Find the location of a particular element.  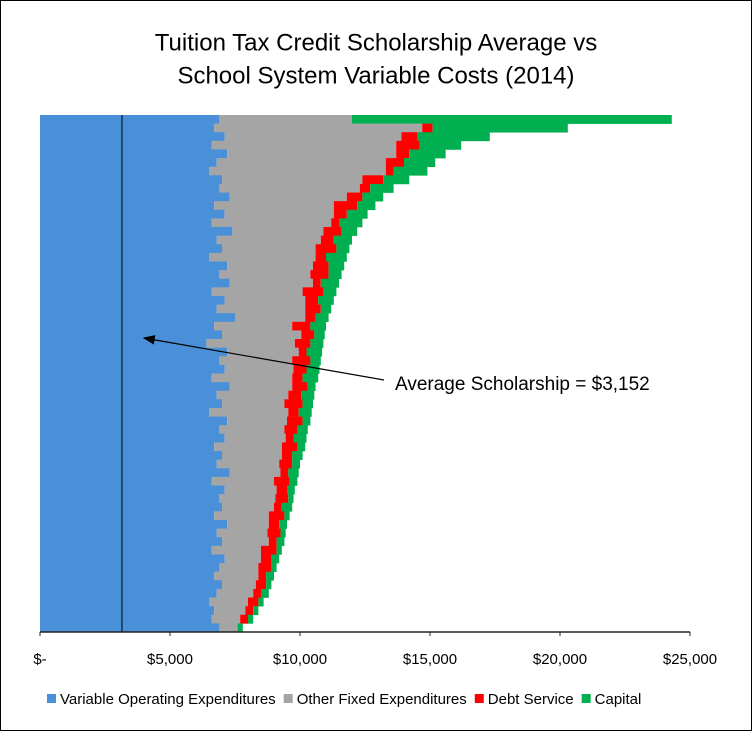

x-tick-label: $5,000 is located at coordinates (170, 659).